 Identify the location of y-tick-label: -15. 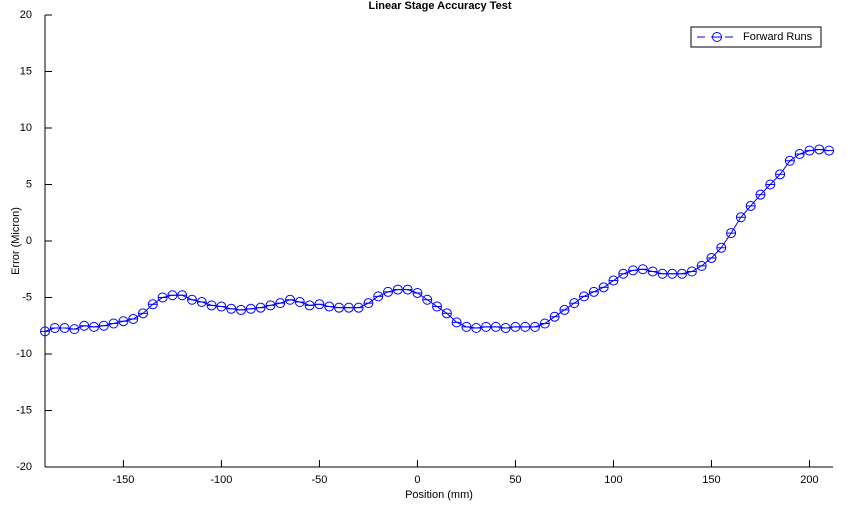
(24, 410).